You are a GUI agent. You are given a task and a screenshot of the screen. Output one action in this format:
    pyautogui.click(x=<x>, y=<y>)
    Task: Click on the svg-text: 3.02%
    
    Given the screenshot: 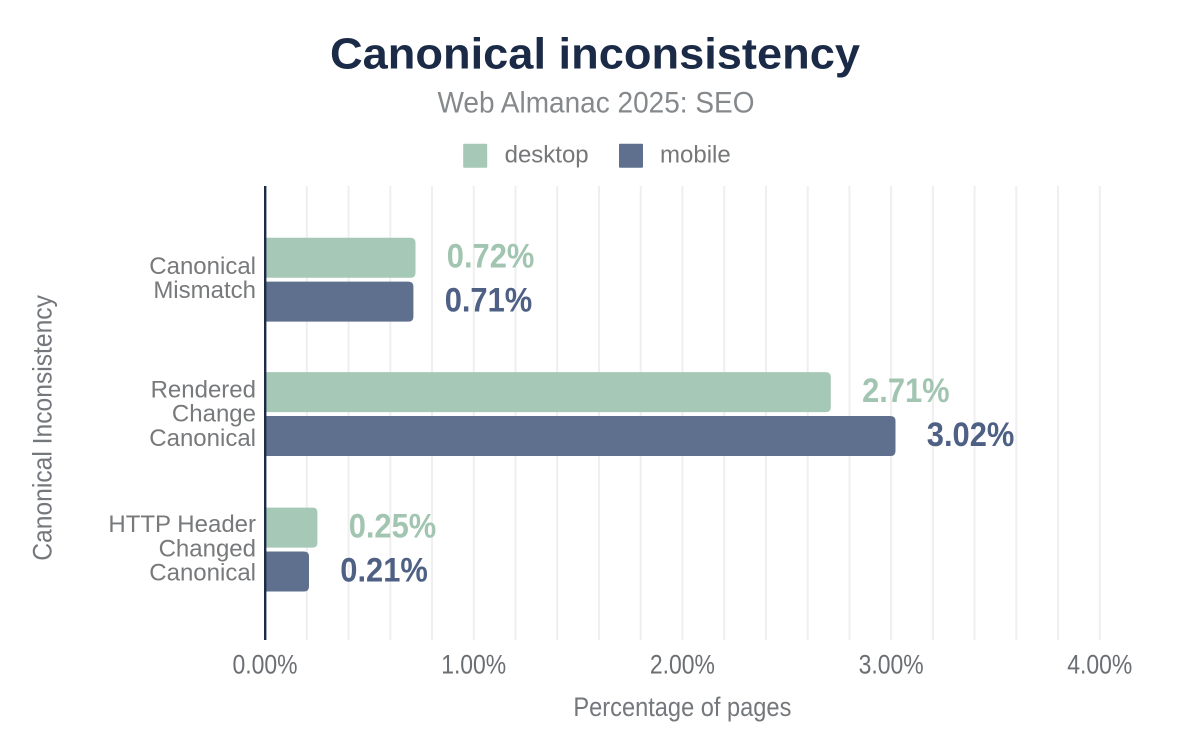 What is the action you would take?
    pyautogui.click(x=971, y=435)
    